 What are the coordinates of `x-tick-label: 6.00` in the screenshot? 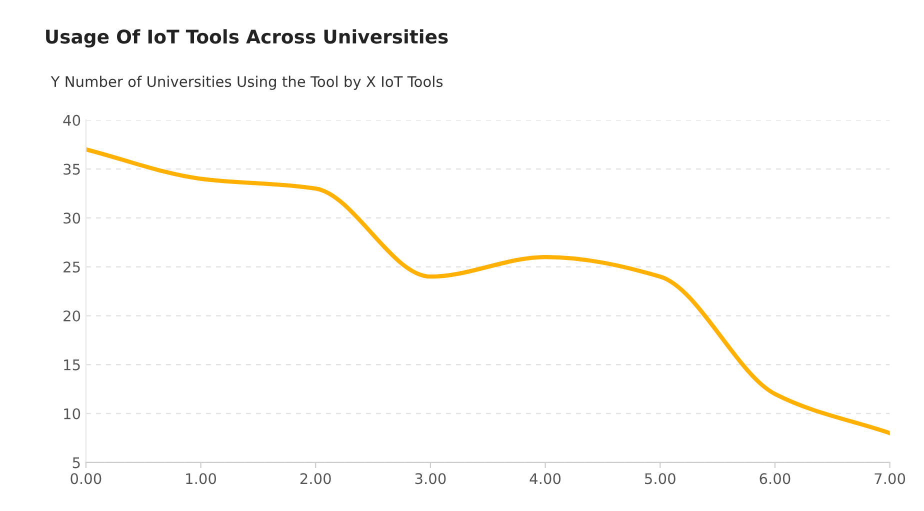 It's located at (775, 478).